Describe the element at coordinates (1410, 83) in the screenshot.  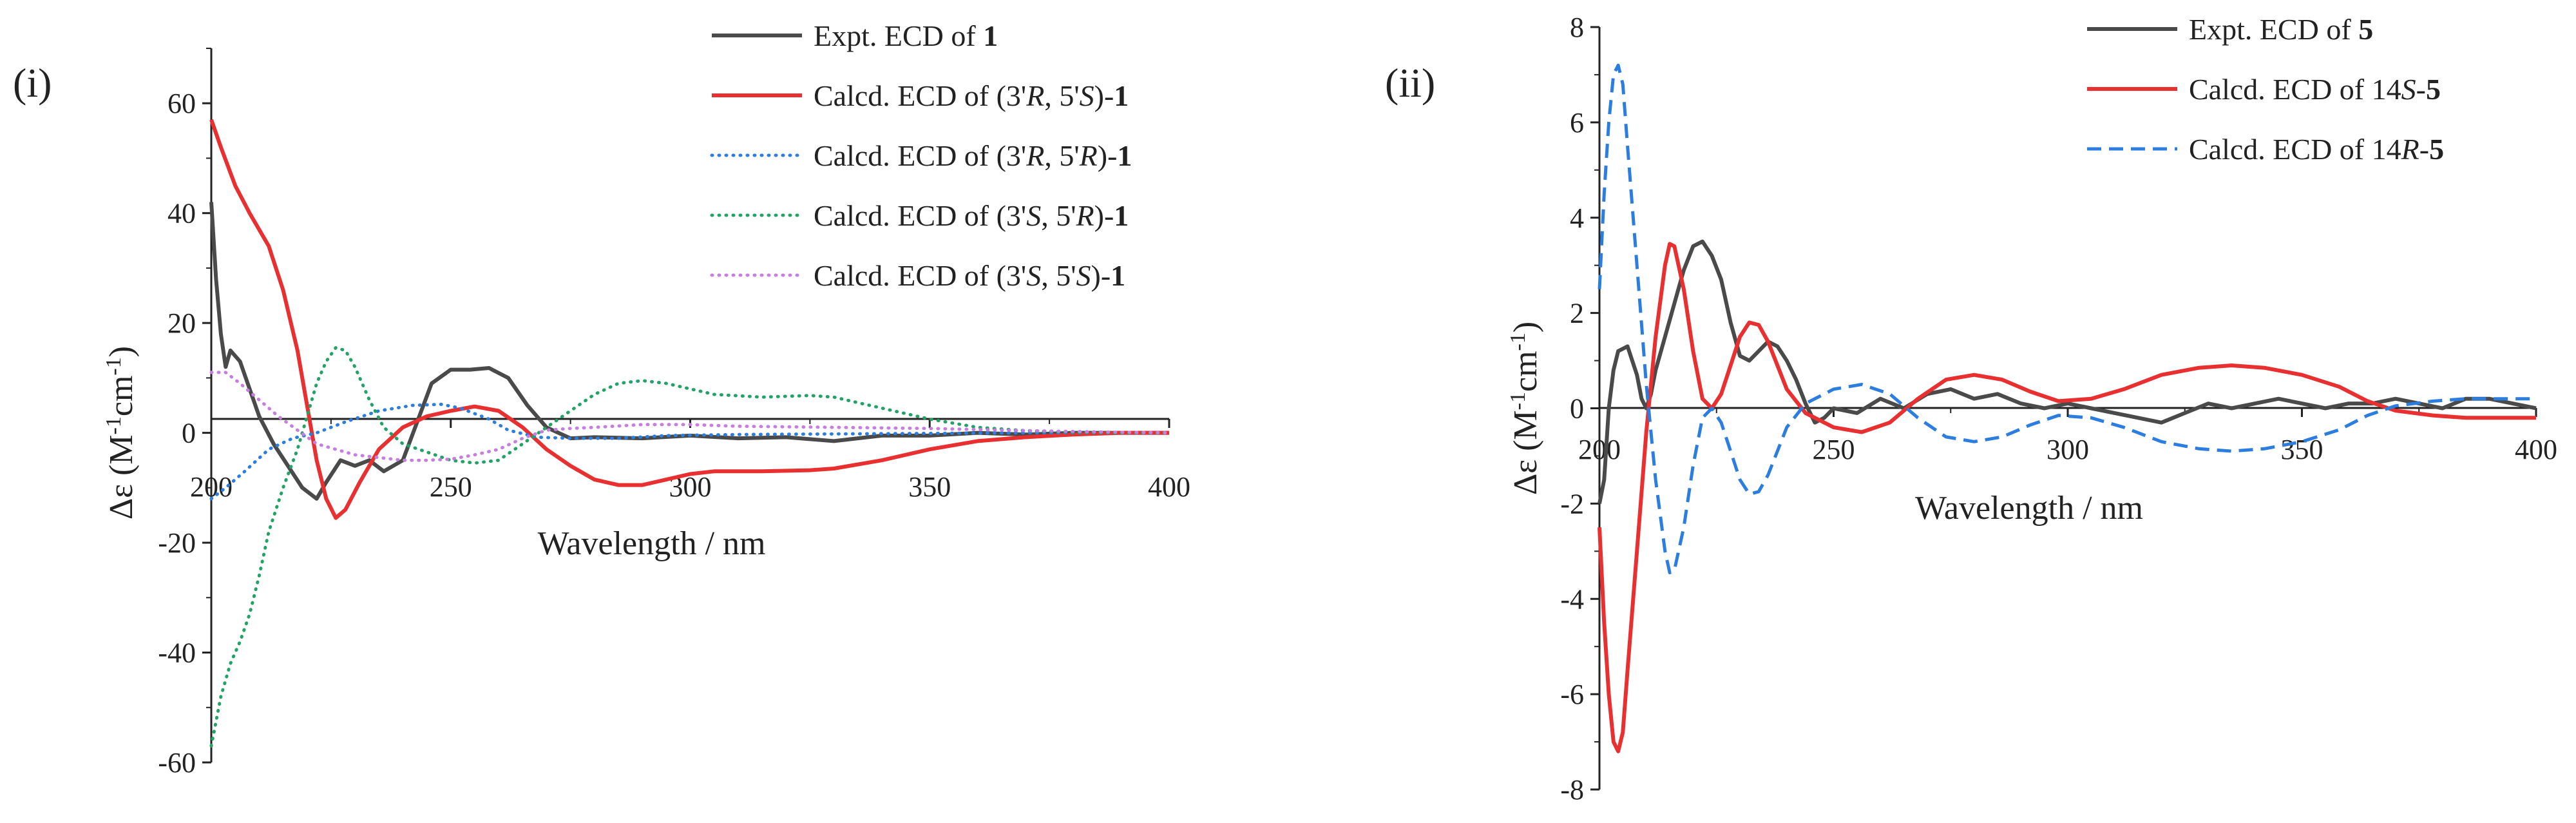
I see `panel-label: (ii)` at that location.